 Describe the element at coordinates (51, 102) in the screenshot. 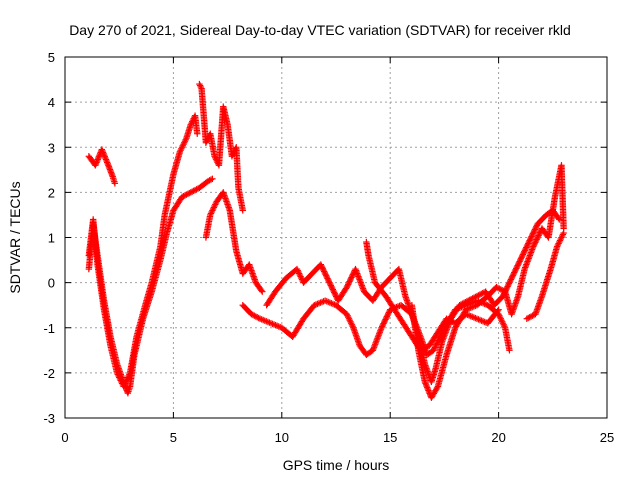

I see `y-tick-label: 4` at that location.